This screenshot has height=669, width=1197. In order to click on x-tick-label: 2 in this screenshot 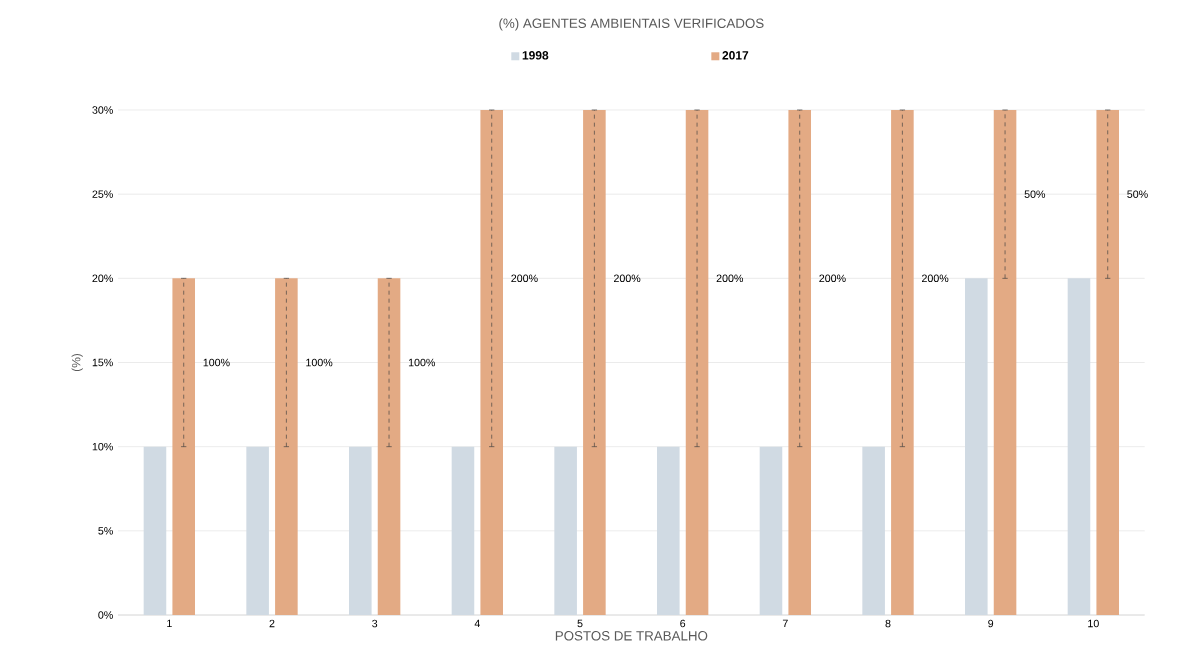, I will do `click(272, 623)`.